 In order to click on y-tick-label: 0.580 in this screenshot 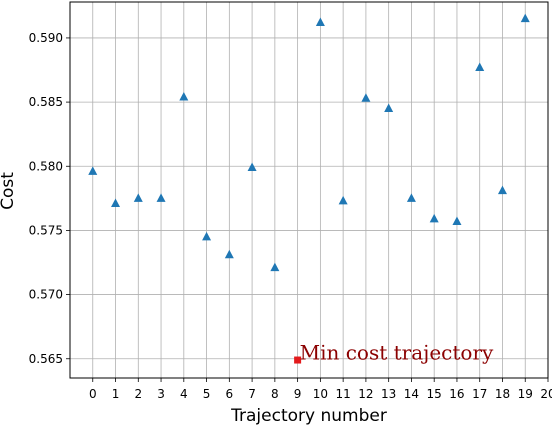, I will do `click(46, 166)`.